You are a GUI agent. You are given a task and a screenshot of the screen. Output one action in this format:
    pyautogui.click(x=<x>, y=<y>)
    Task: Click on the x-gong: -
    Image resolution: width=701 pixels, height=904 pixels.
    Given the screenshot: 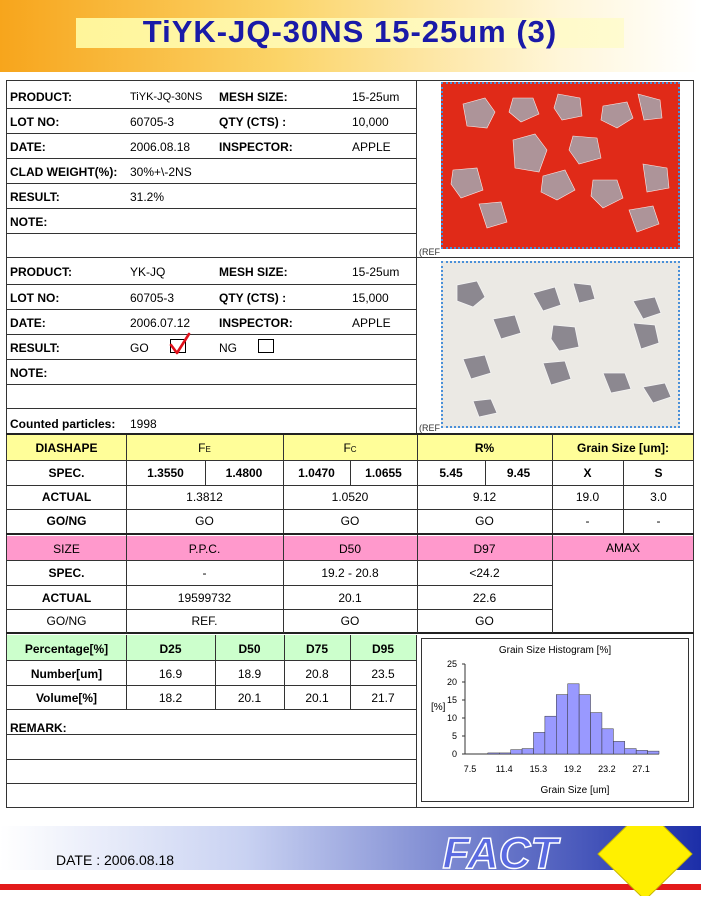 What is the action you would take?
    pyautogui.click(x=587, y=521)
    